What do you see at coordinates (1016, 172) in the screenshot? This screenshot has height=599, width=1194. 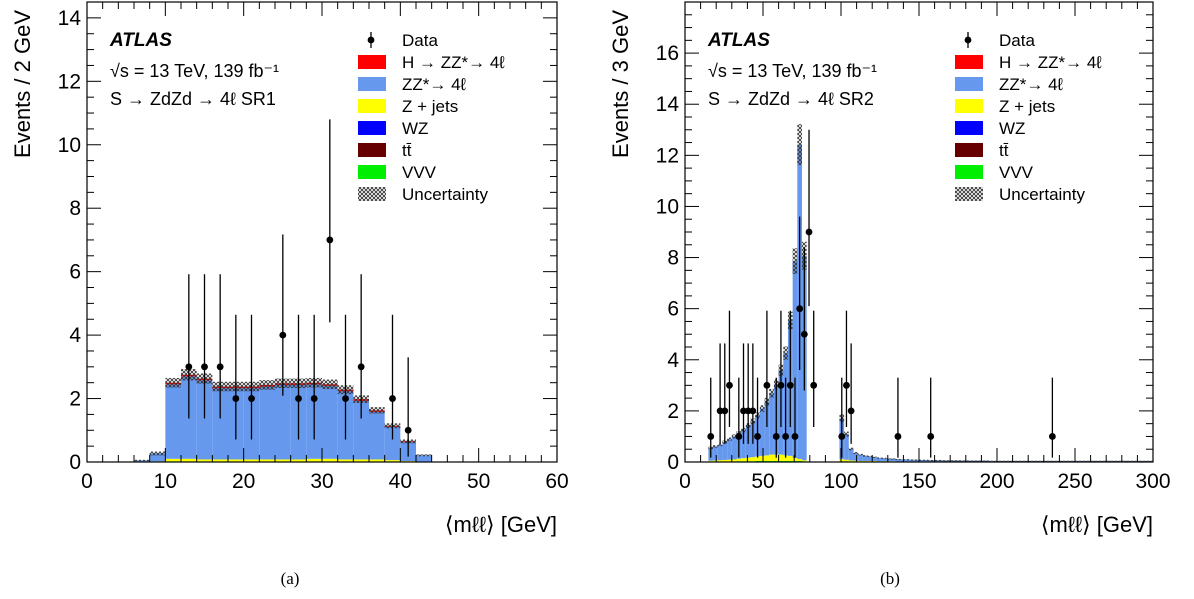 I see `legend-label: VVV` at bounding box center [1016, 172].